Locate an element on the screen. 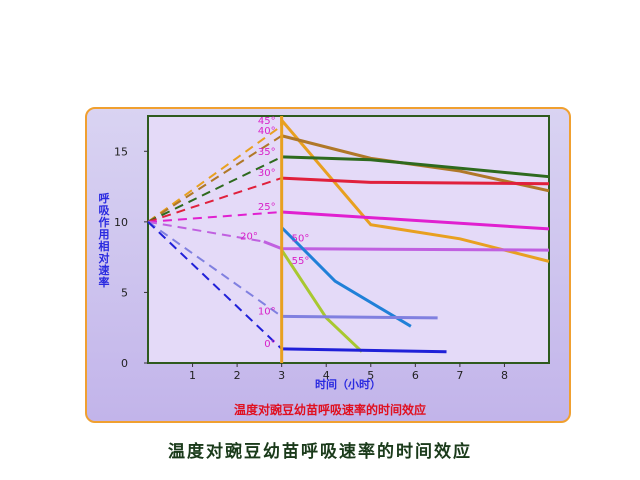 The image size is (640, 480). series-label: 50° is located at coordinates (301, 239).